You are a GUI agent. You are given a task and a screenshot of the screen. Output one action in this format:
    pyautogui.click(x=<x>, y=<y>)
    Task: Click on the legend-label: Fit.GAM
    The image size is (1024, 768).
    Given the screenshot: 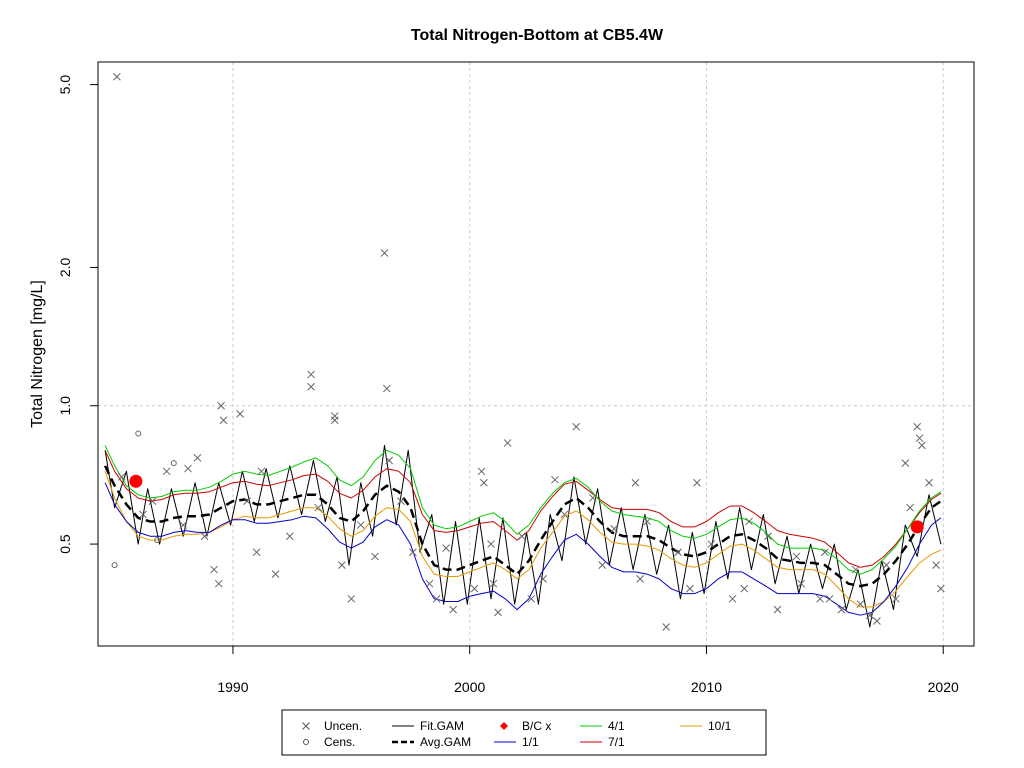 What is the action you would take?
    pyautogui.click(x=442, y=726)
    